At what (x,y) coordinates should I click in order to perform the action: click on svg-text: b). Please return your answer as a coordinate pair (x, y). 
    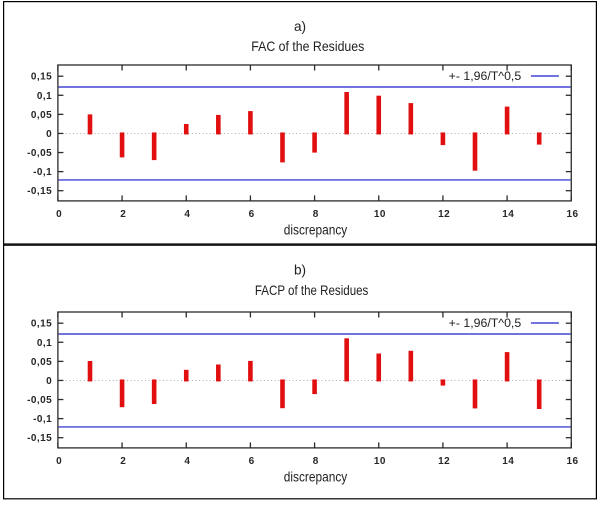
    Looking at the image, I should click on (300, 270).